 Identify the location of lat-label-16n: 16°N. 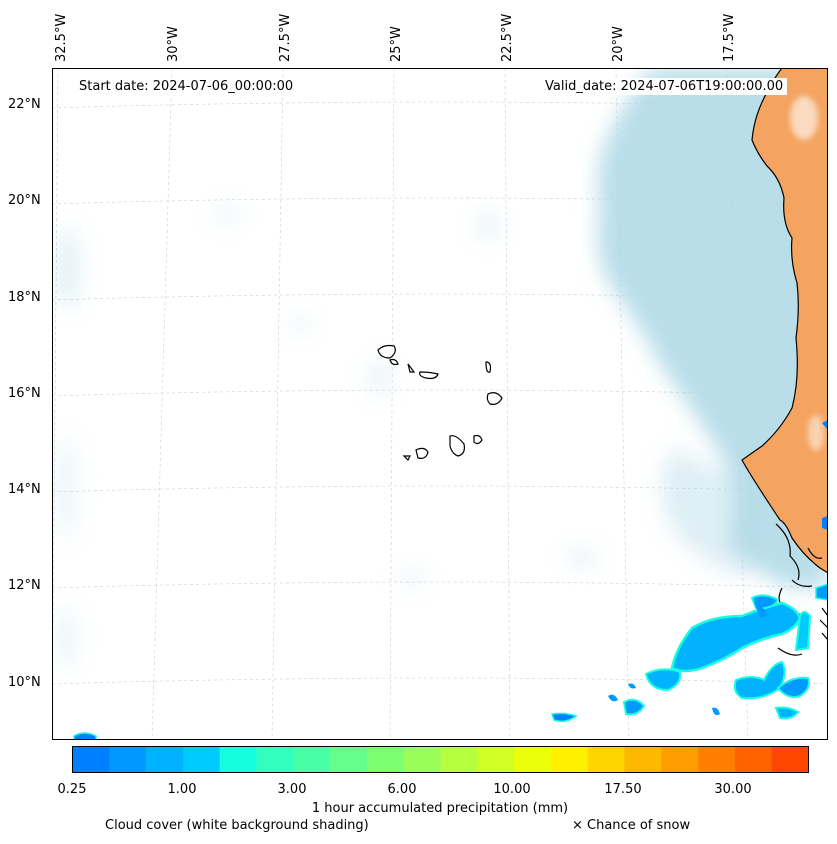
(24, 393).